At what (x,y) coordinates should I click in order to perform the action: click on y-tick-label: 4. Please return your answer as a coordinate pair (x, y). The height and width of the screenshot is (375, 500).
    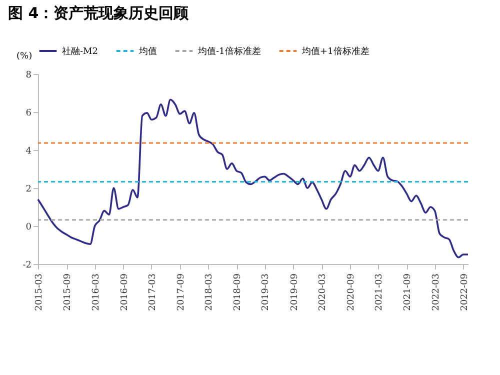
    Looking at the image, I should click on (29, 151).